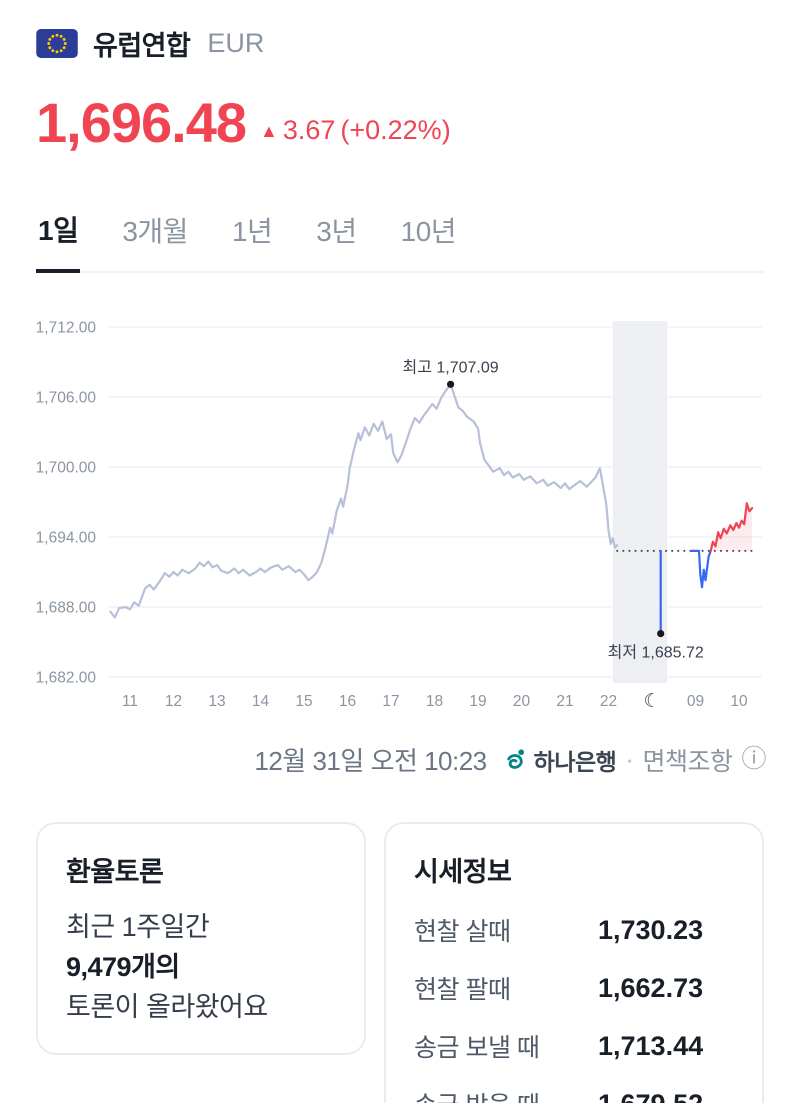  I want to click on quote-label: 송금 받을 때, so click(506, 1094).